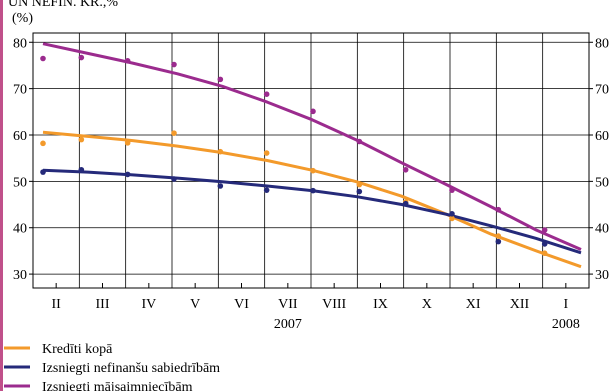 The image size is (616, 391). Describe the element at coordinates (602, 136) in the screenshot. I see `y-tick-label-right: 60` at that location.